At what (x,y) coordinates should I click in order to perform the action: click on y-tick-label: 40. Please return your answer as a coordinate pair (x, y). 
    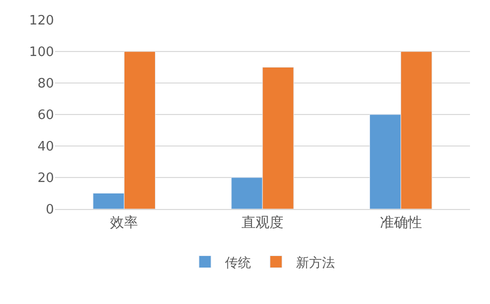
    Looking at the image, I should click on (45, 147).